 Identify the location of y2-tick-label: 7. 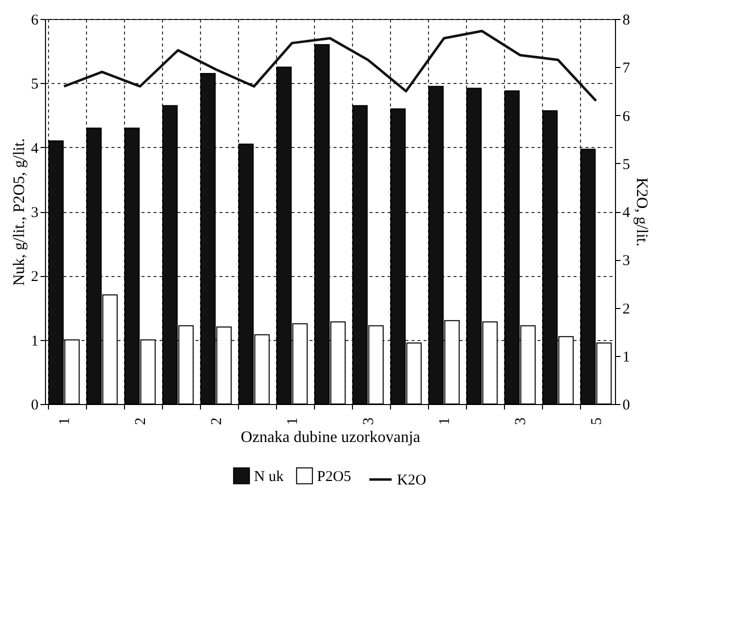
(626, 68).